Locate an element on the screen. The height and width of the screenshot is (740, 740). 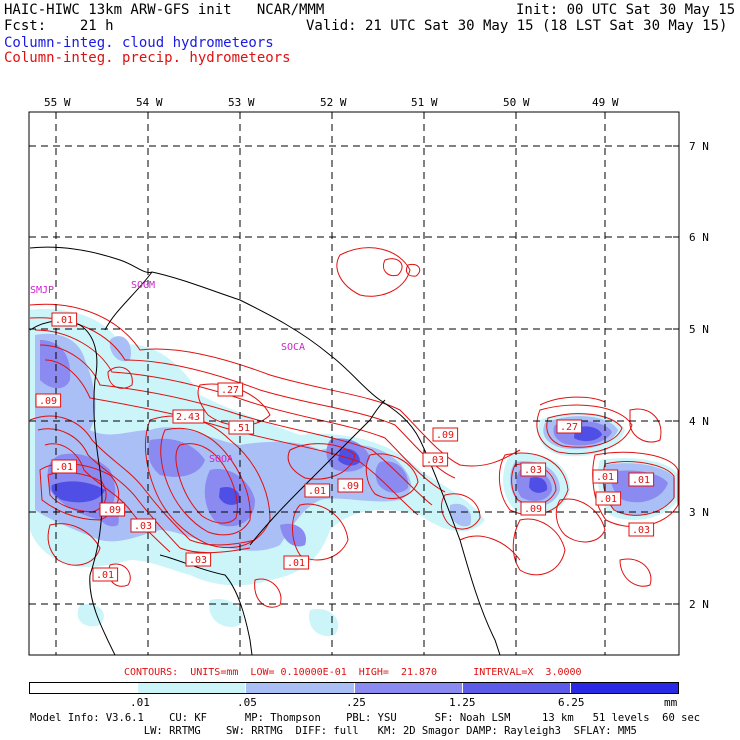
lat-label: 2 N is located at coordinates (699, 604).